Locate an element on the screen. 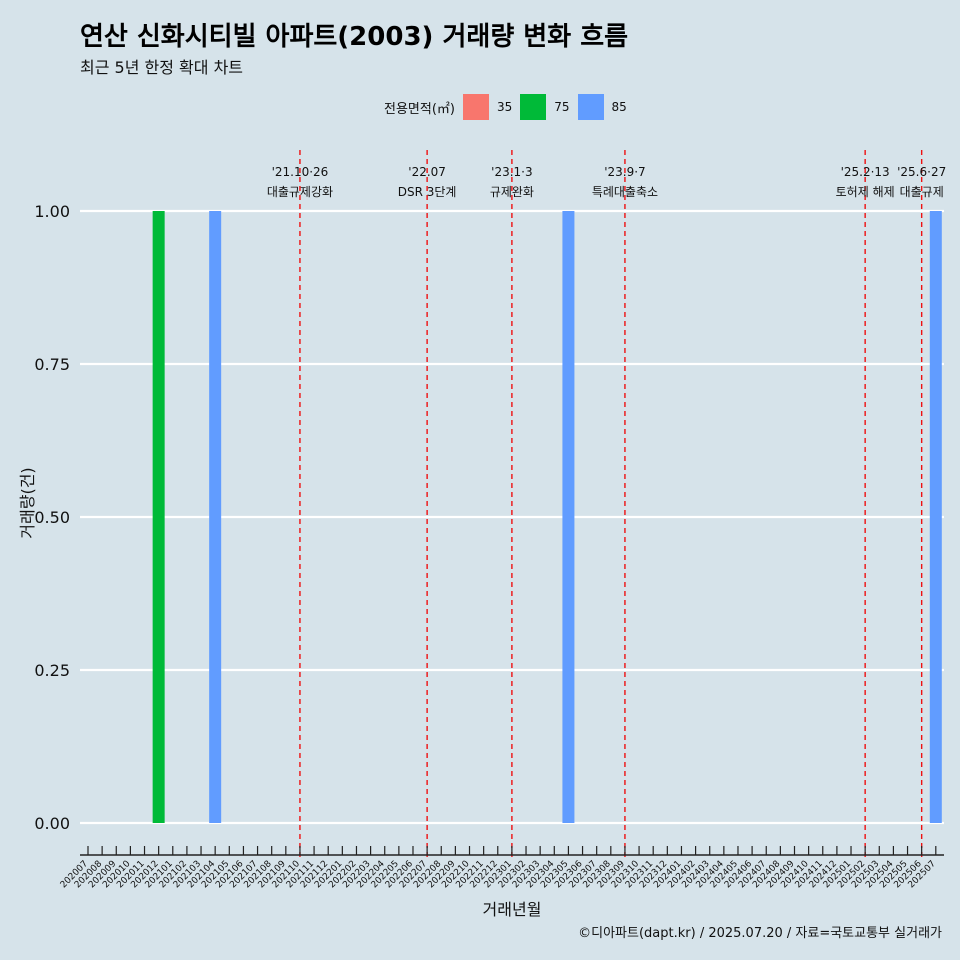 Image resolution: width=960 pixels, height=960 pixels. y-tick-label: 0.25 is located at coordinates (52, 670).